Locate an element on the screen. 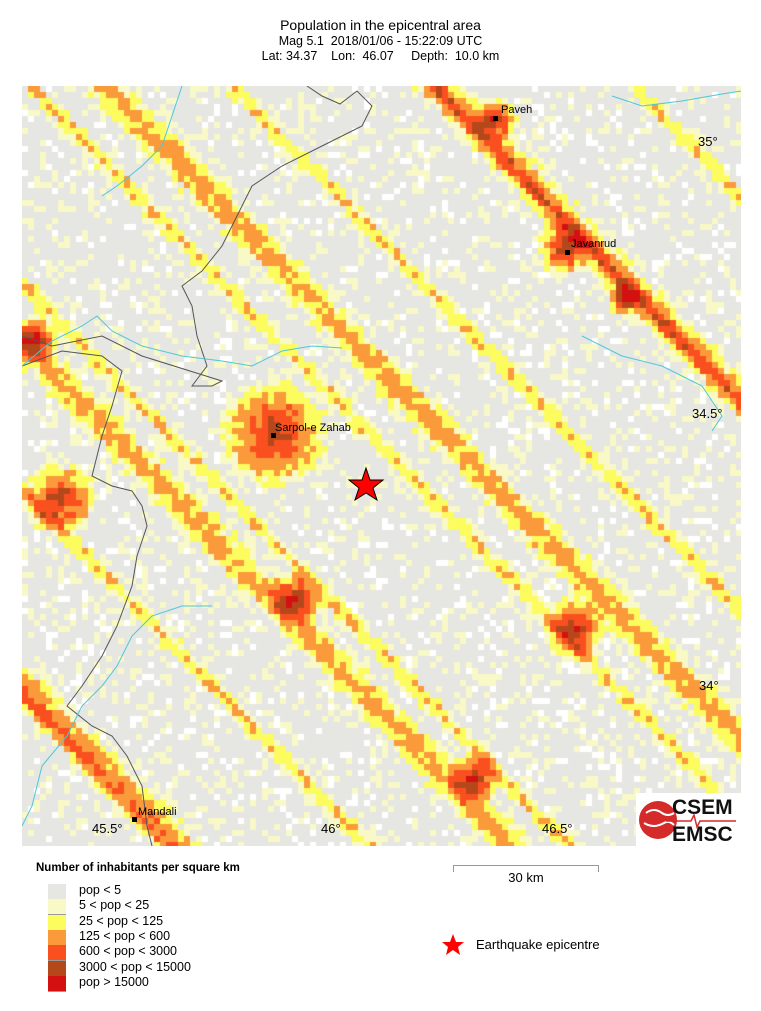  legend-label: 125 < pop < 600 is located at coordinates (125, 935).